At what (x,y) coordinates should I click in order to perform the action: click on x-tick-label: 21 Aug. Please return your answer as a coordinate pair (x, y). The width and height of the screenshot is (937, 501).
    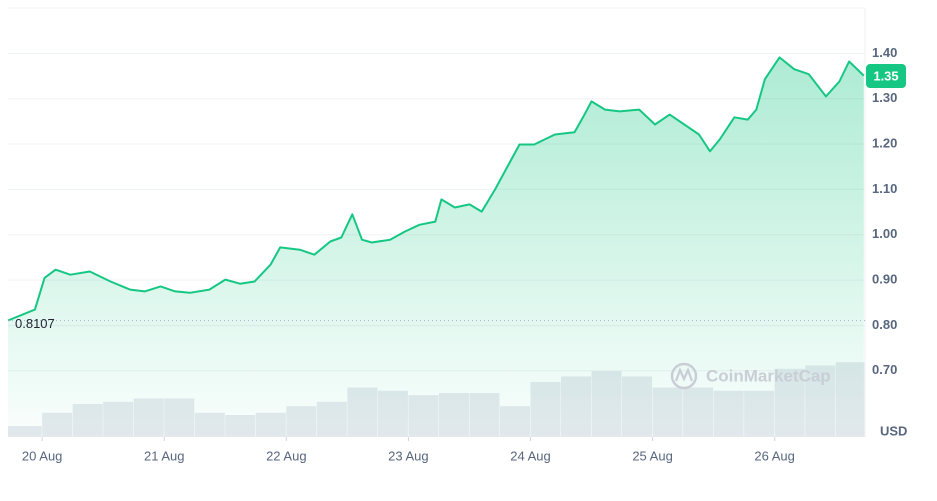
    Looking at the image, I should click on (164, 455).